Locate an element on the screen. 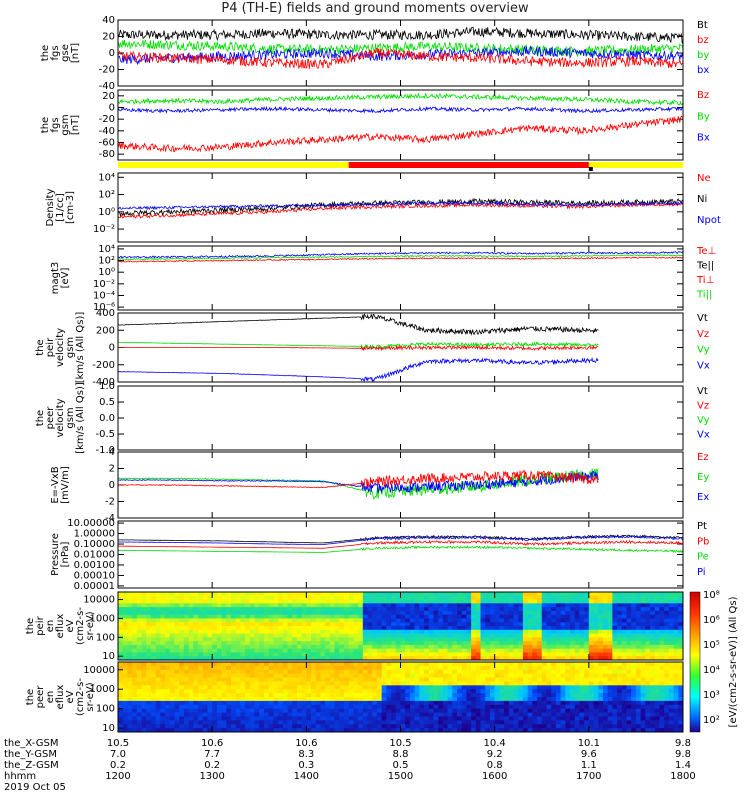 The height and width of the screenshot is (800, 750). colorbar-tick: 10³ is located at coordinates (711, 695).